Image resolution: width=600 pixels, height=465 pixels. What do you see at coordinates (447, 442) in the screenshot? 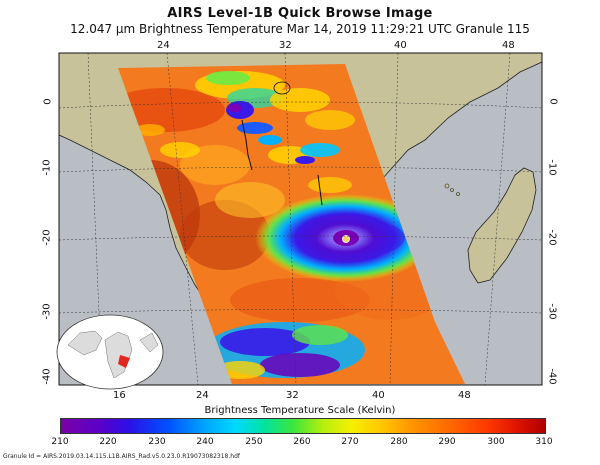
I see `colorbar-label: 290` at bounding box center [447, 442].